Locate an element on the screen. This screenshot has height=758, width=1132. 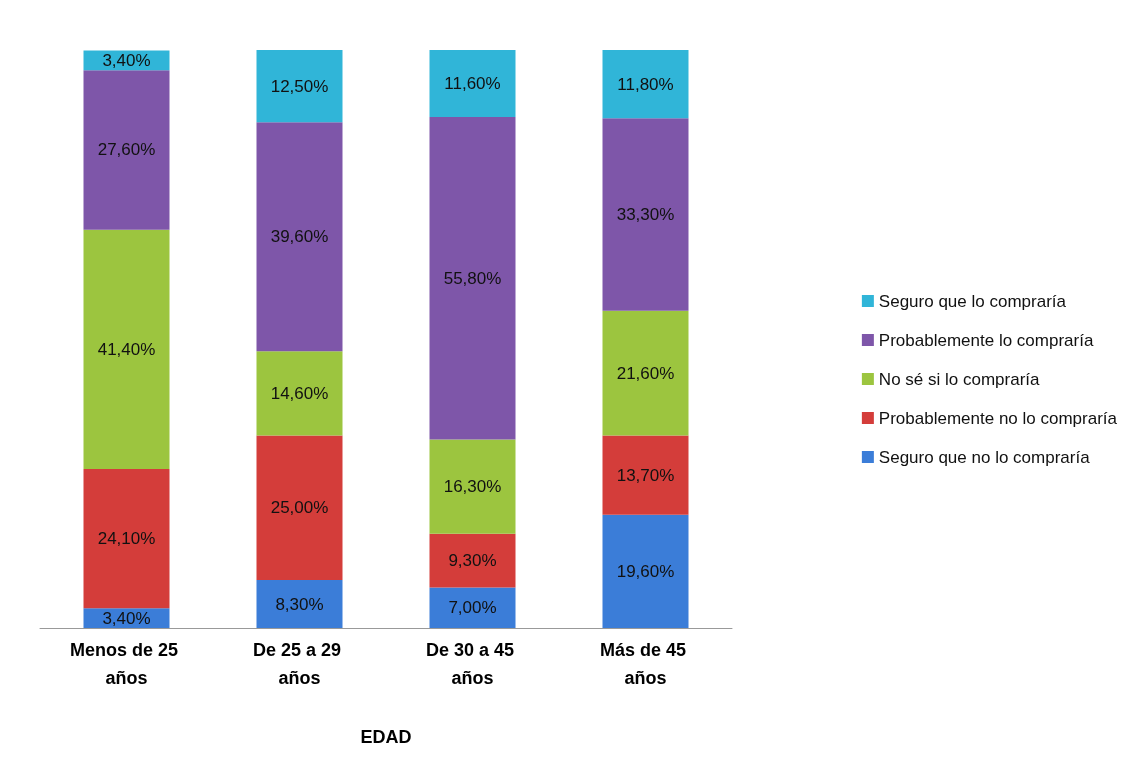
data-label: 16,30% is located at coordinates (472, 487).